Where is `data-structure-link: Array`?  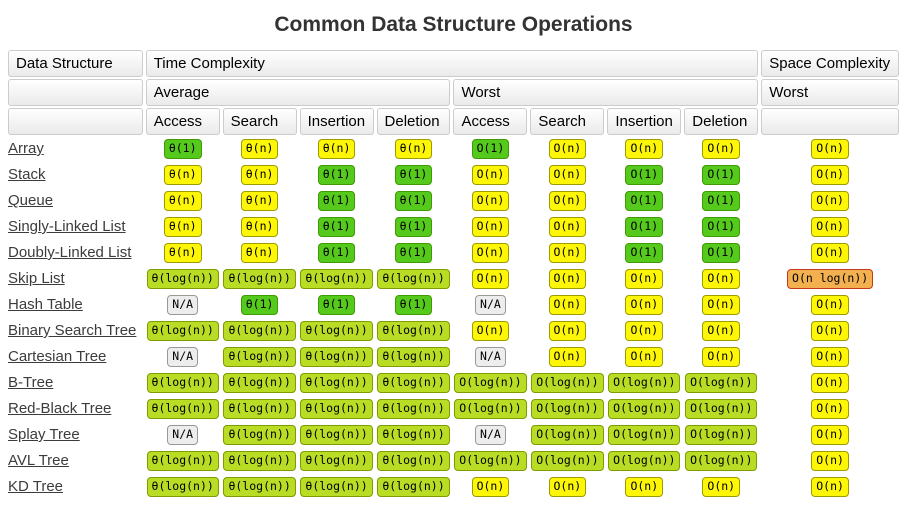
data-structure-link: Array is located at coordinates (26, 148).